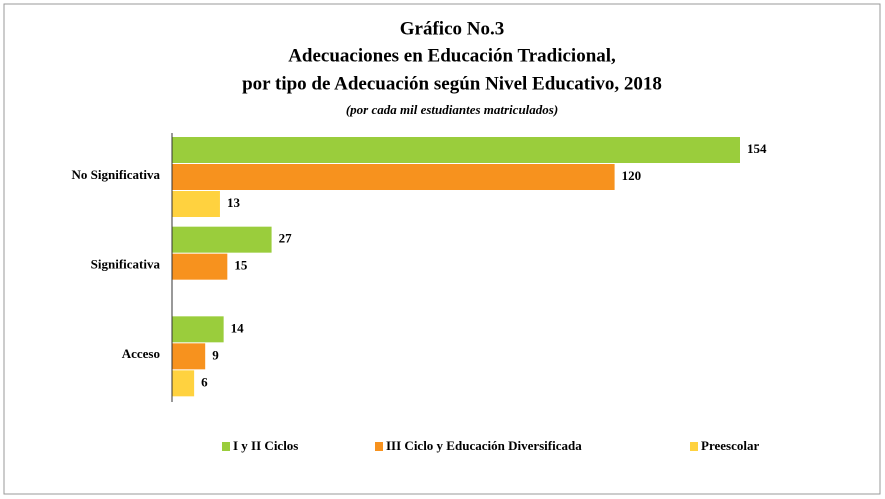  I want to click on y-tick-label: Acceso, so click(141, 353).